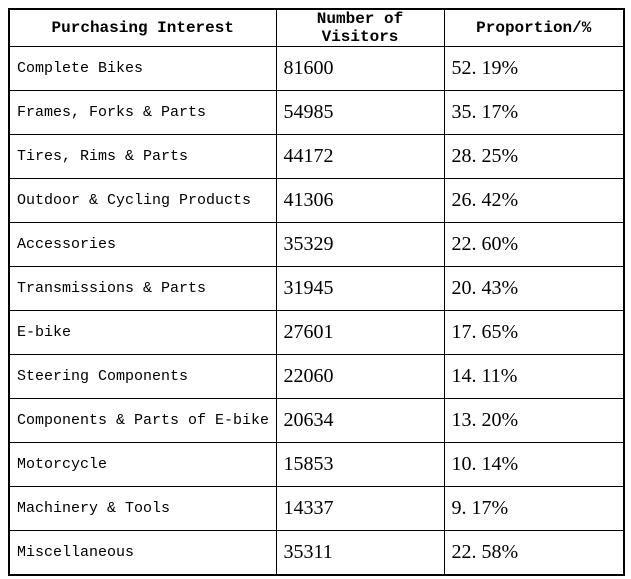 The height and width of the screenshot is (579, 631). I want to click on cell-visitors: 35311, so click(360, 553).